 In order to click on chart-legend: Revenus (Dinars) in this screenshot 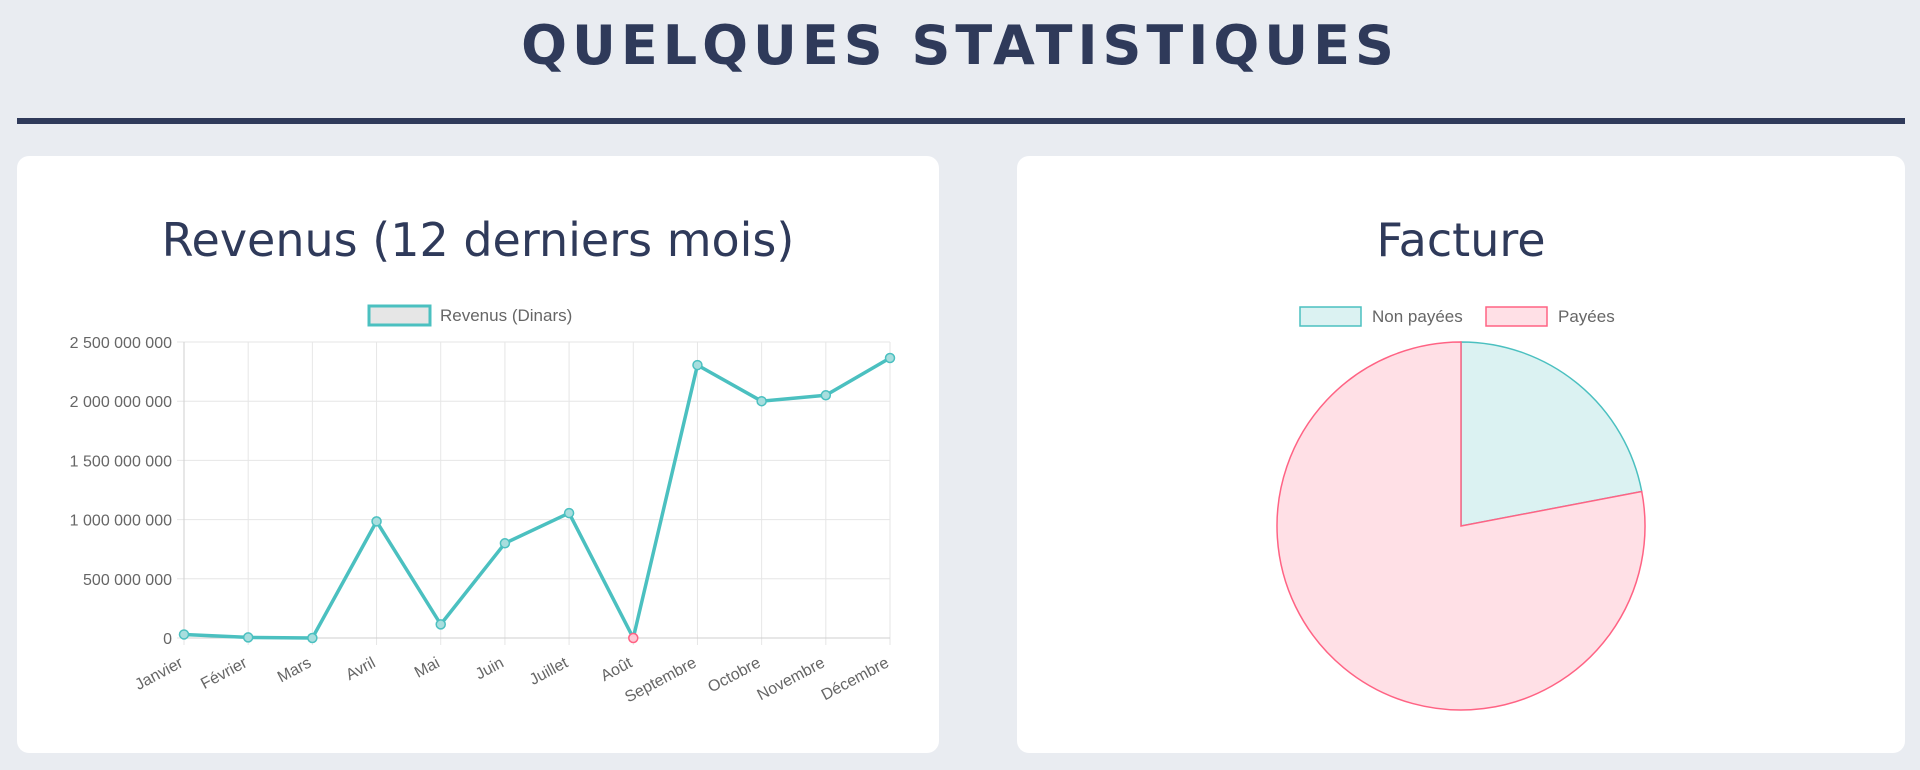, I will do `click(469, 315)`.